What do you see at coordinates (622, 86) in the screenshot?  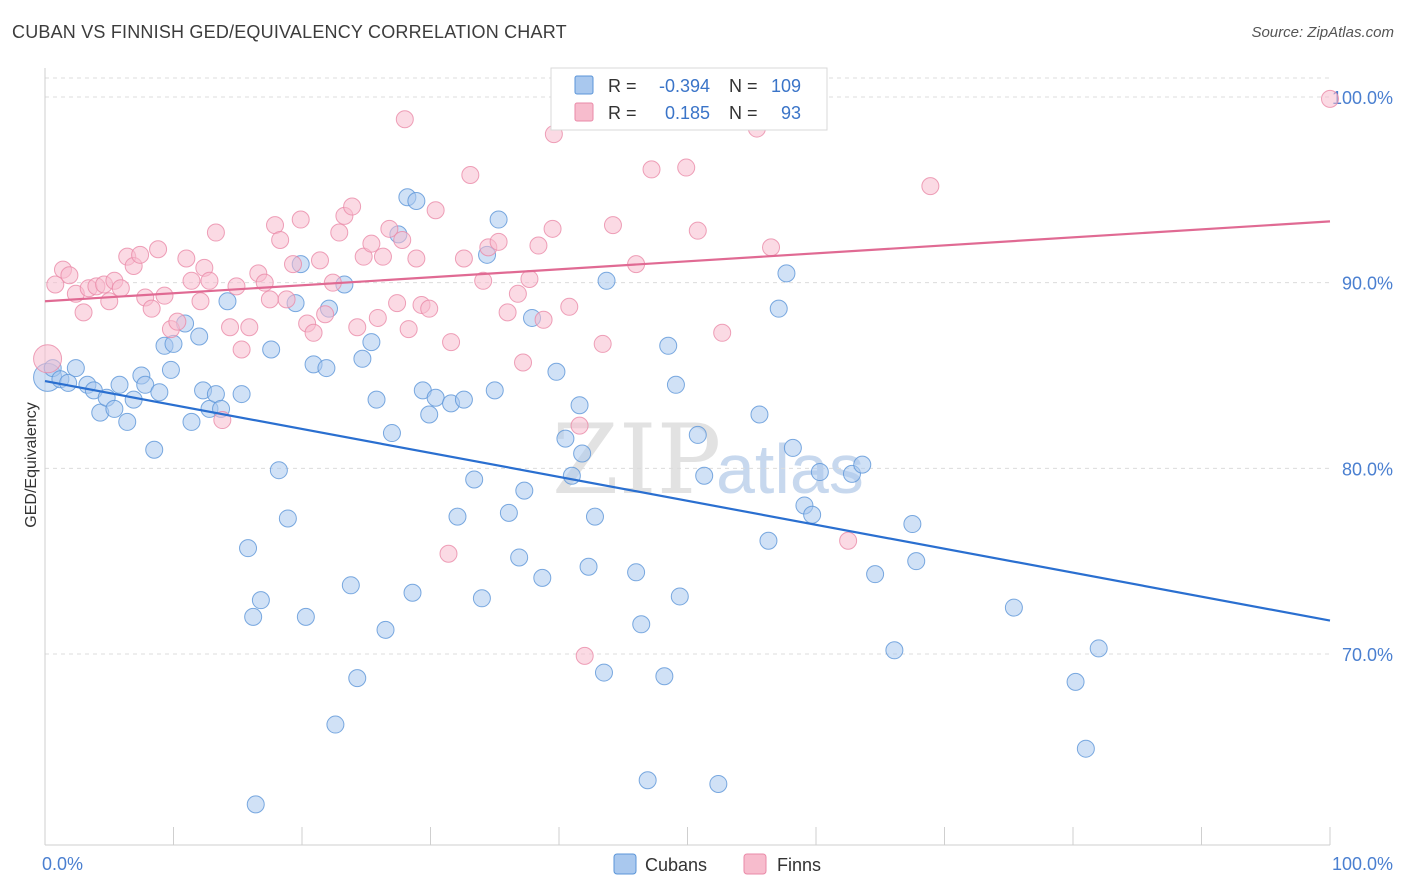 I see `legend-r-label-cubans: R =` at bounding box center [622, 86].